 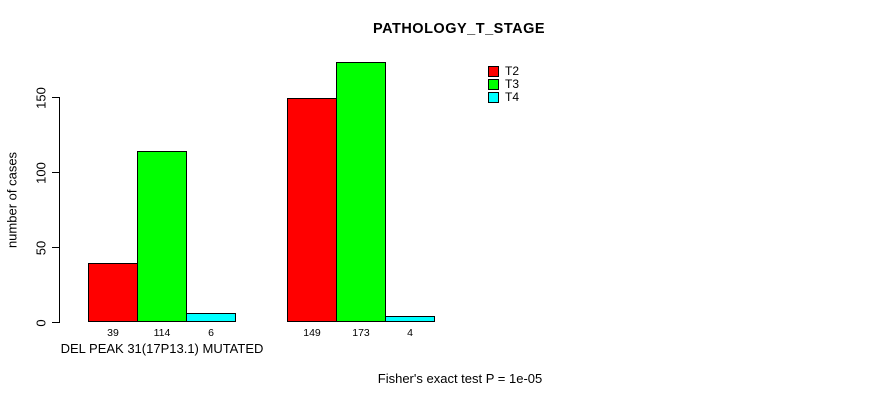 What do you see at coordinates (211, 333) in the screenshot?
I see `bar-value-label: 6` at bounding box center [211, 333].